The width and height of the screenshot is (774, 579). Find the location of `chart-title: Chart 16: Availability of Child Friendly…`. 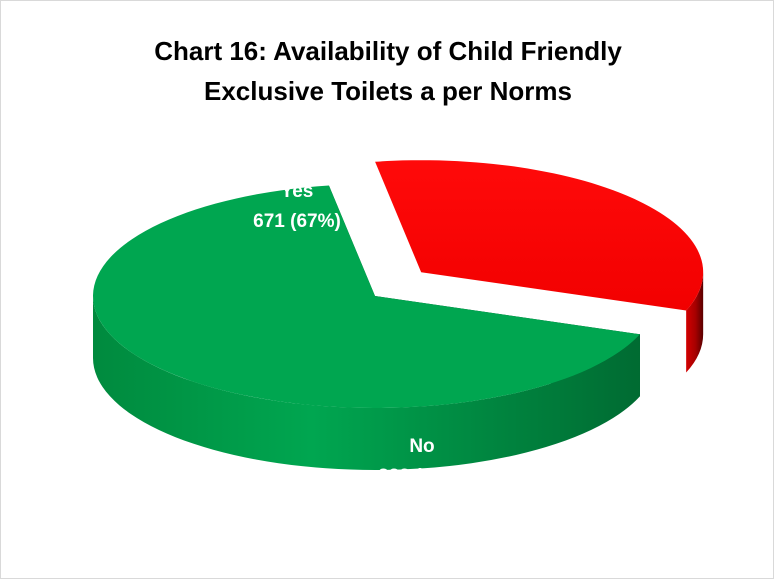

chart-title: Chart 16: Availability of Child Friendly… is located at coordinates (388, 71).